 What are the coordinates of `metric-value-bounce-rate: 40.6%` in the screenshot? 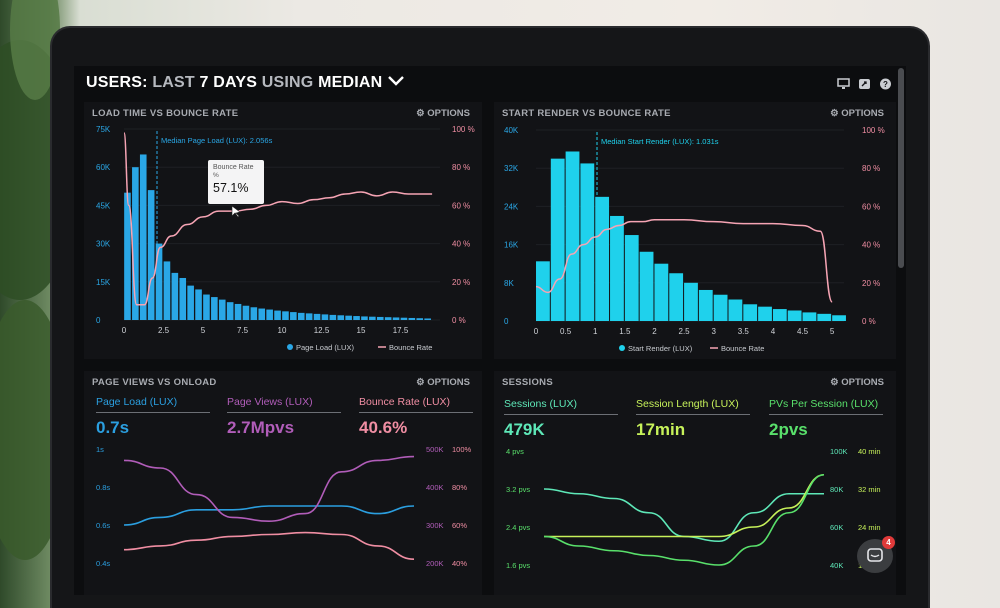 It's located at (383, 427).